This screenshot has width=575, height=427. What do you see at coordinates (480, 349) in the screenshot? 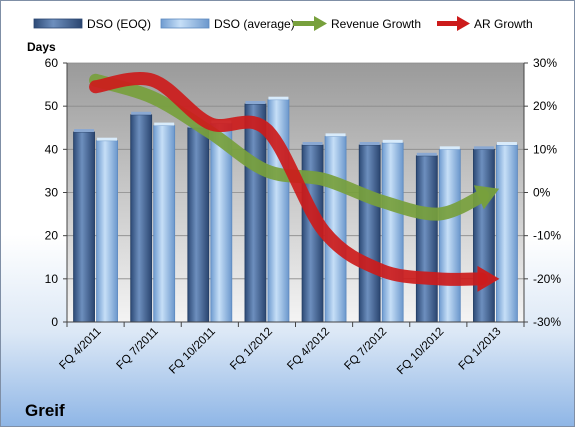
I see `x-tick-label: FQ 1/2013` at bounding box center [480, 349].